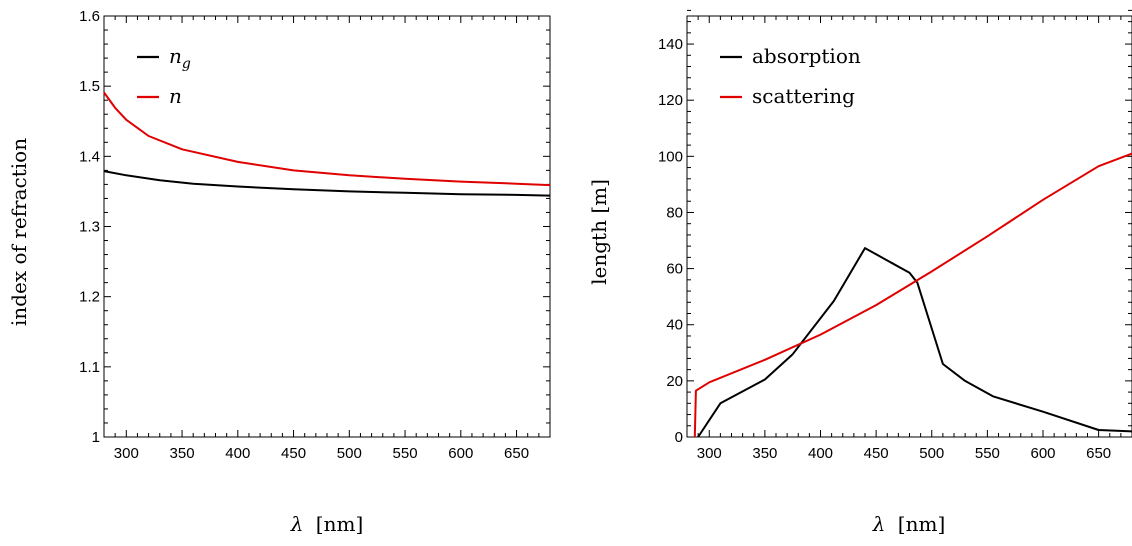 Image resolution: width=1132 pixels, height=546 pixels. I want to click on legend-label: n, so click(175, 96).